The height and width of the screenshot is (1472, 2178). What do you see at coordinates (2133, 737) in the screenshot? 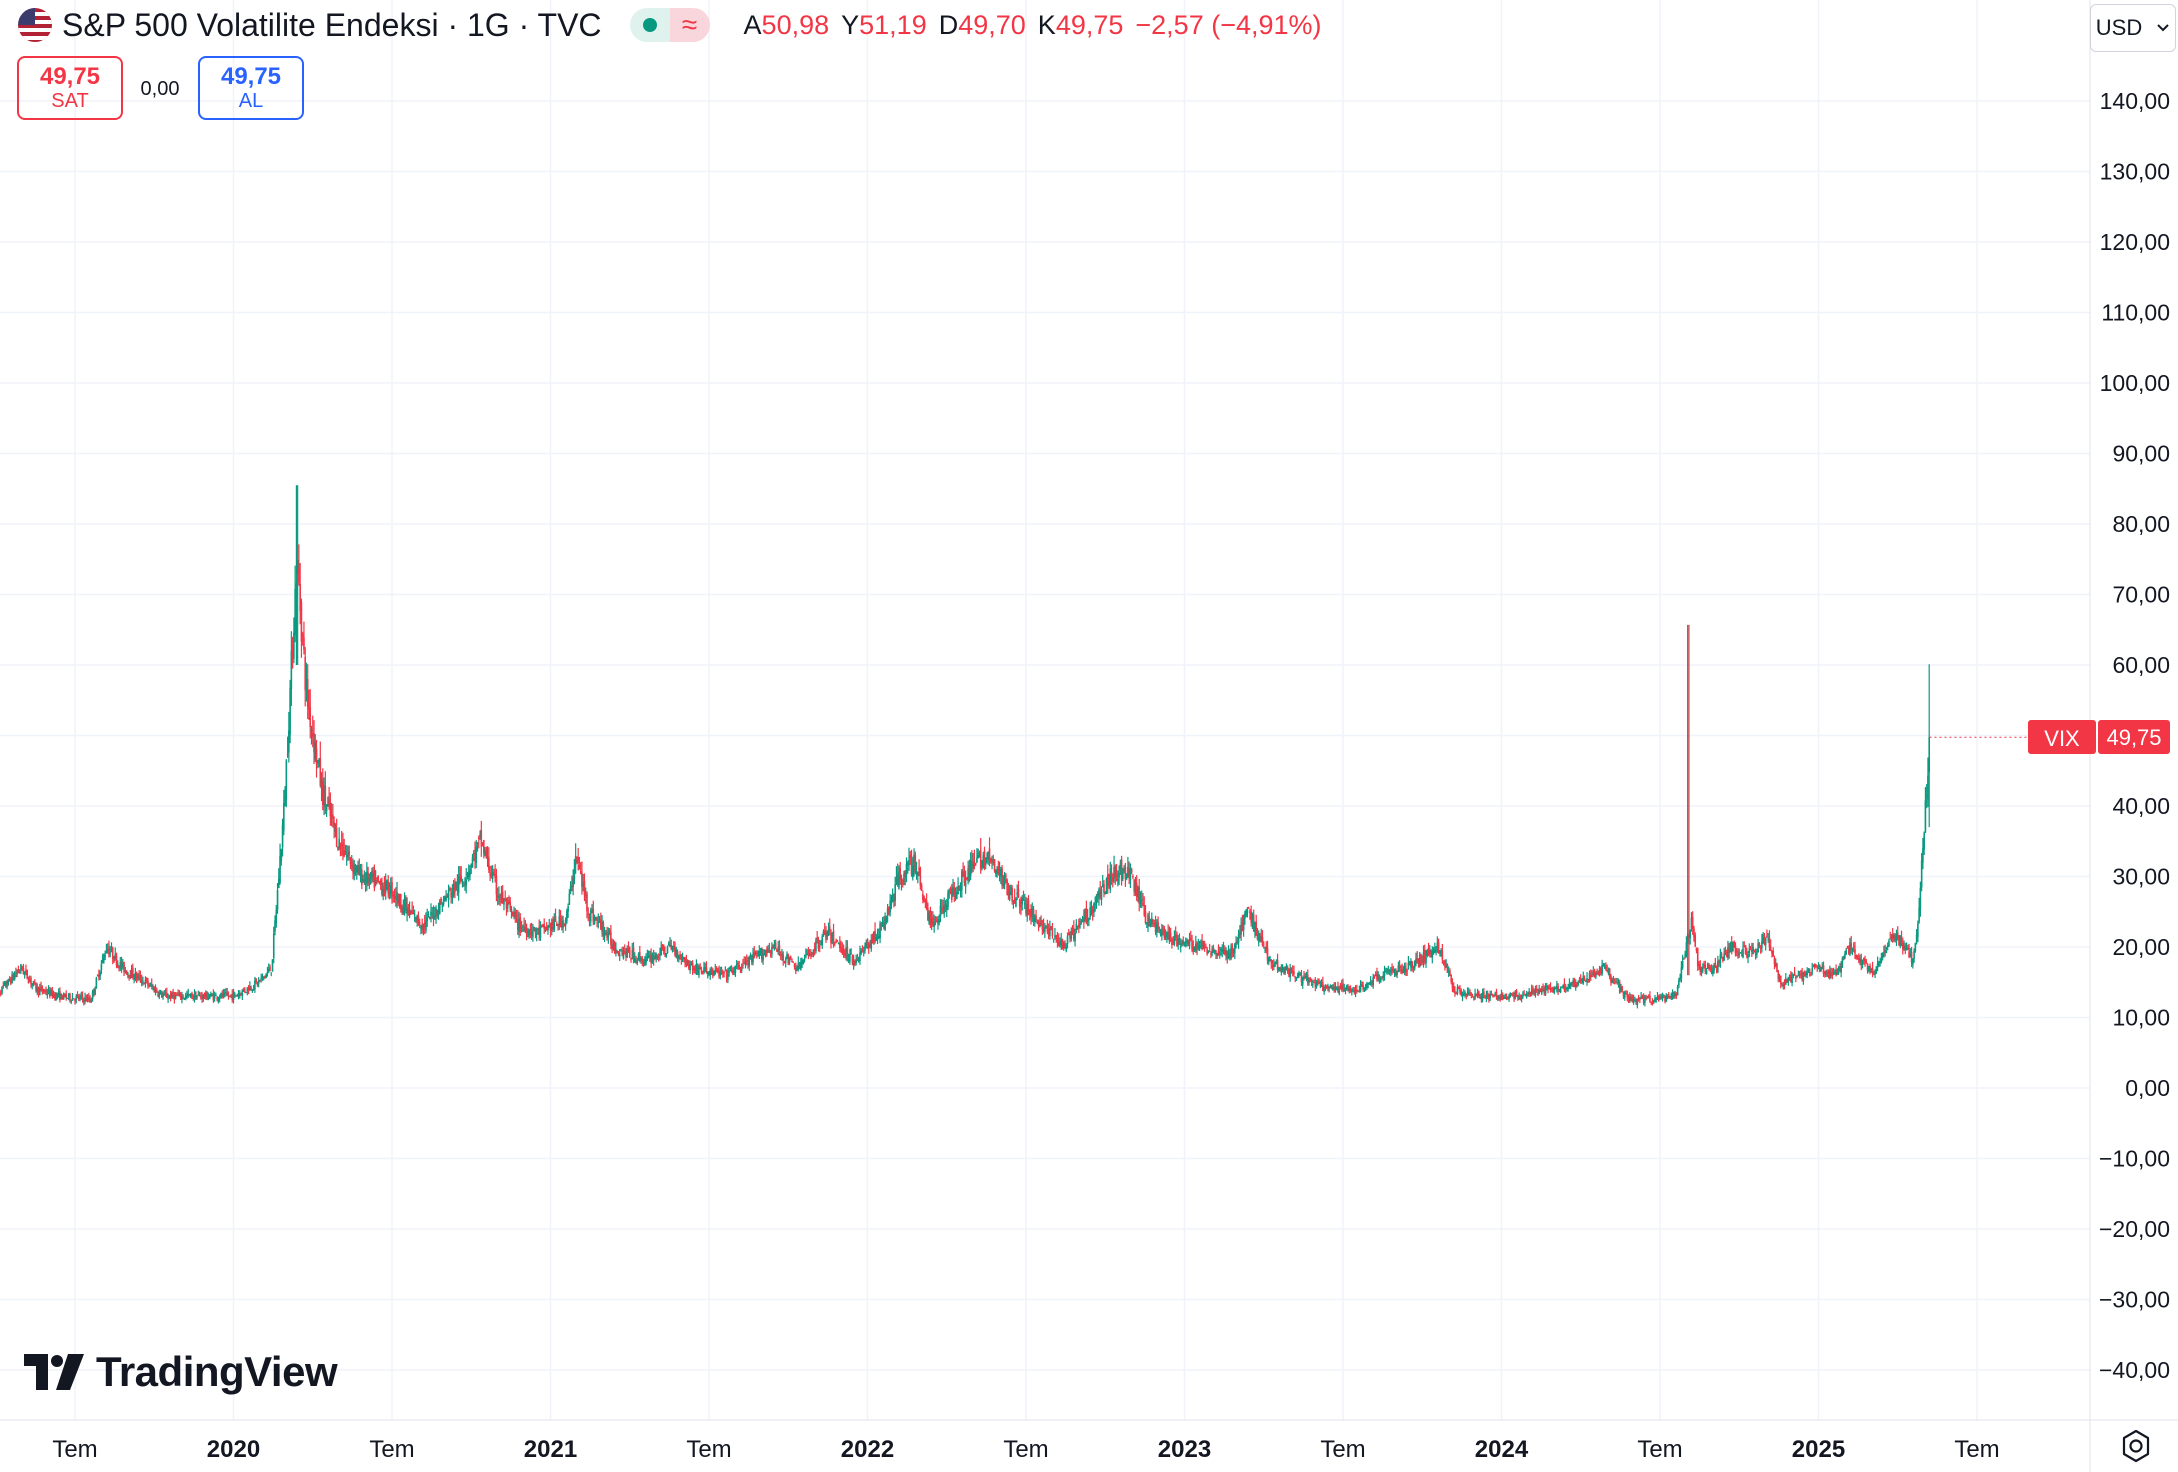
I see `last-price-value: 49,75` at bounding box center [2133, 737].